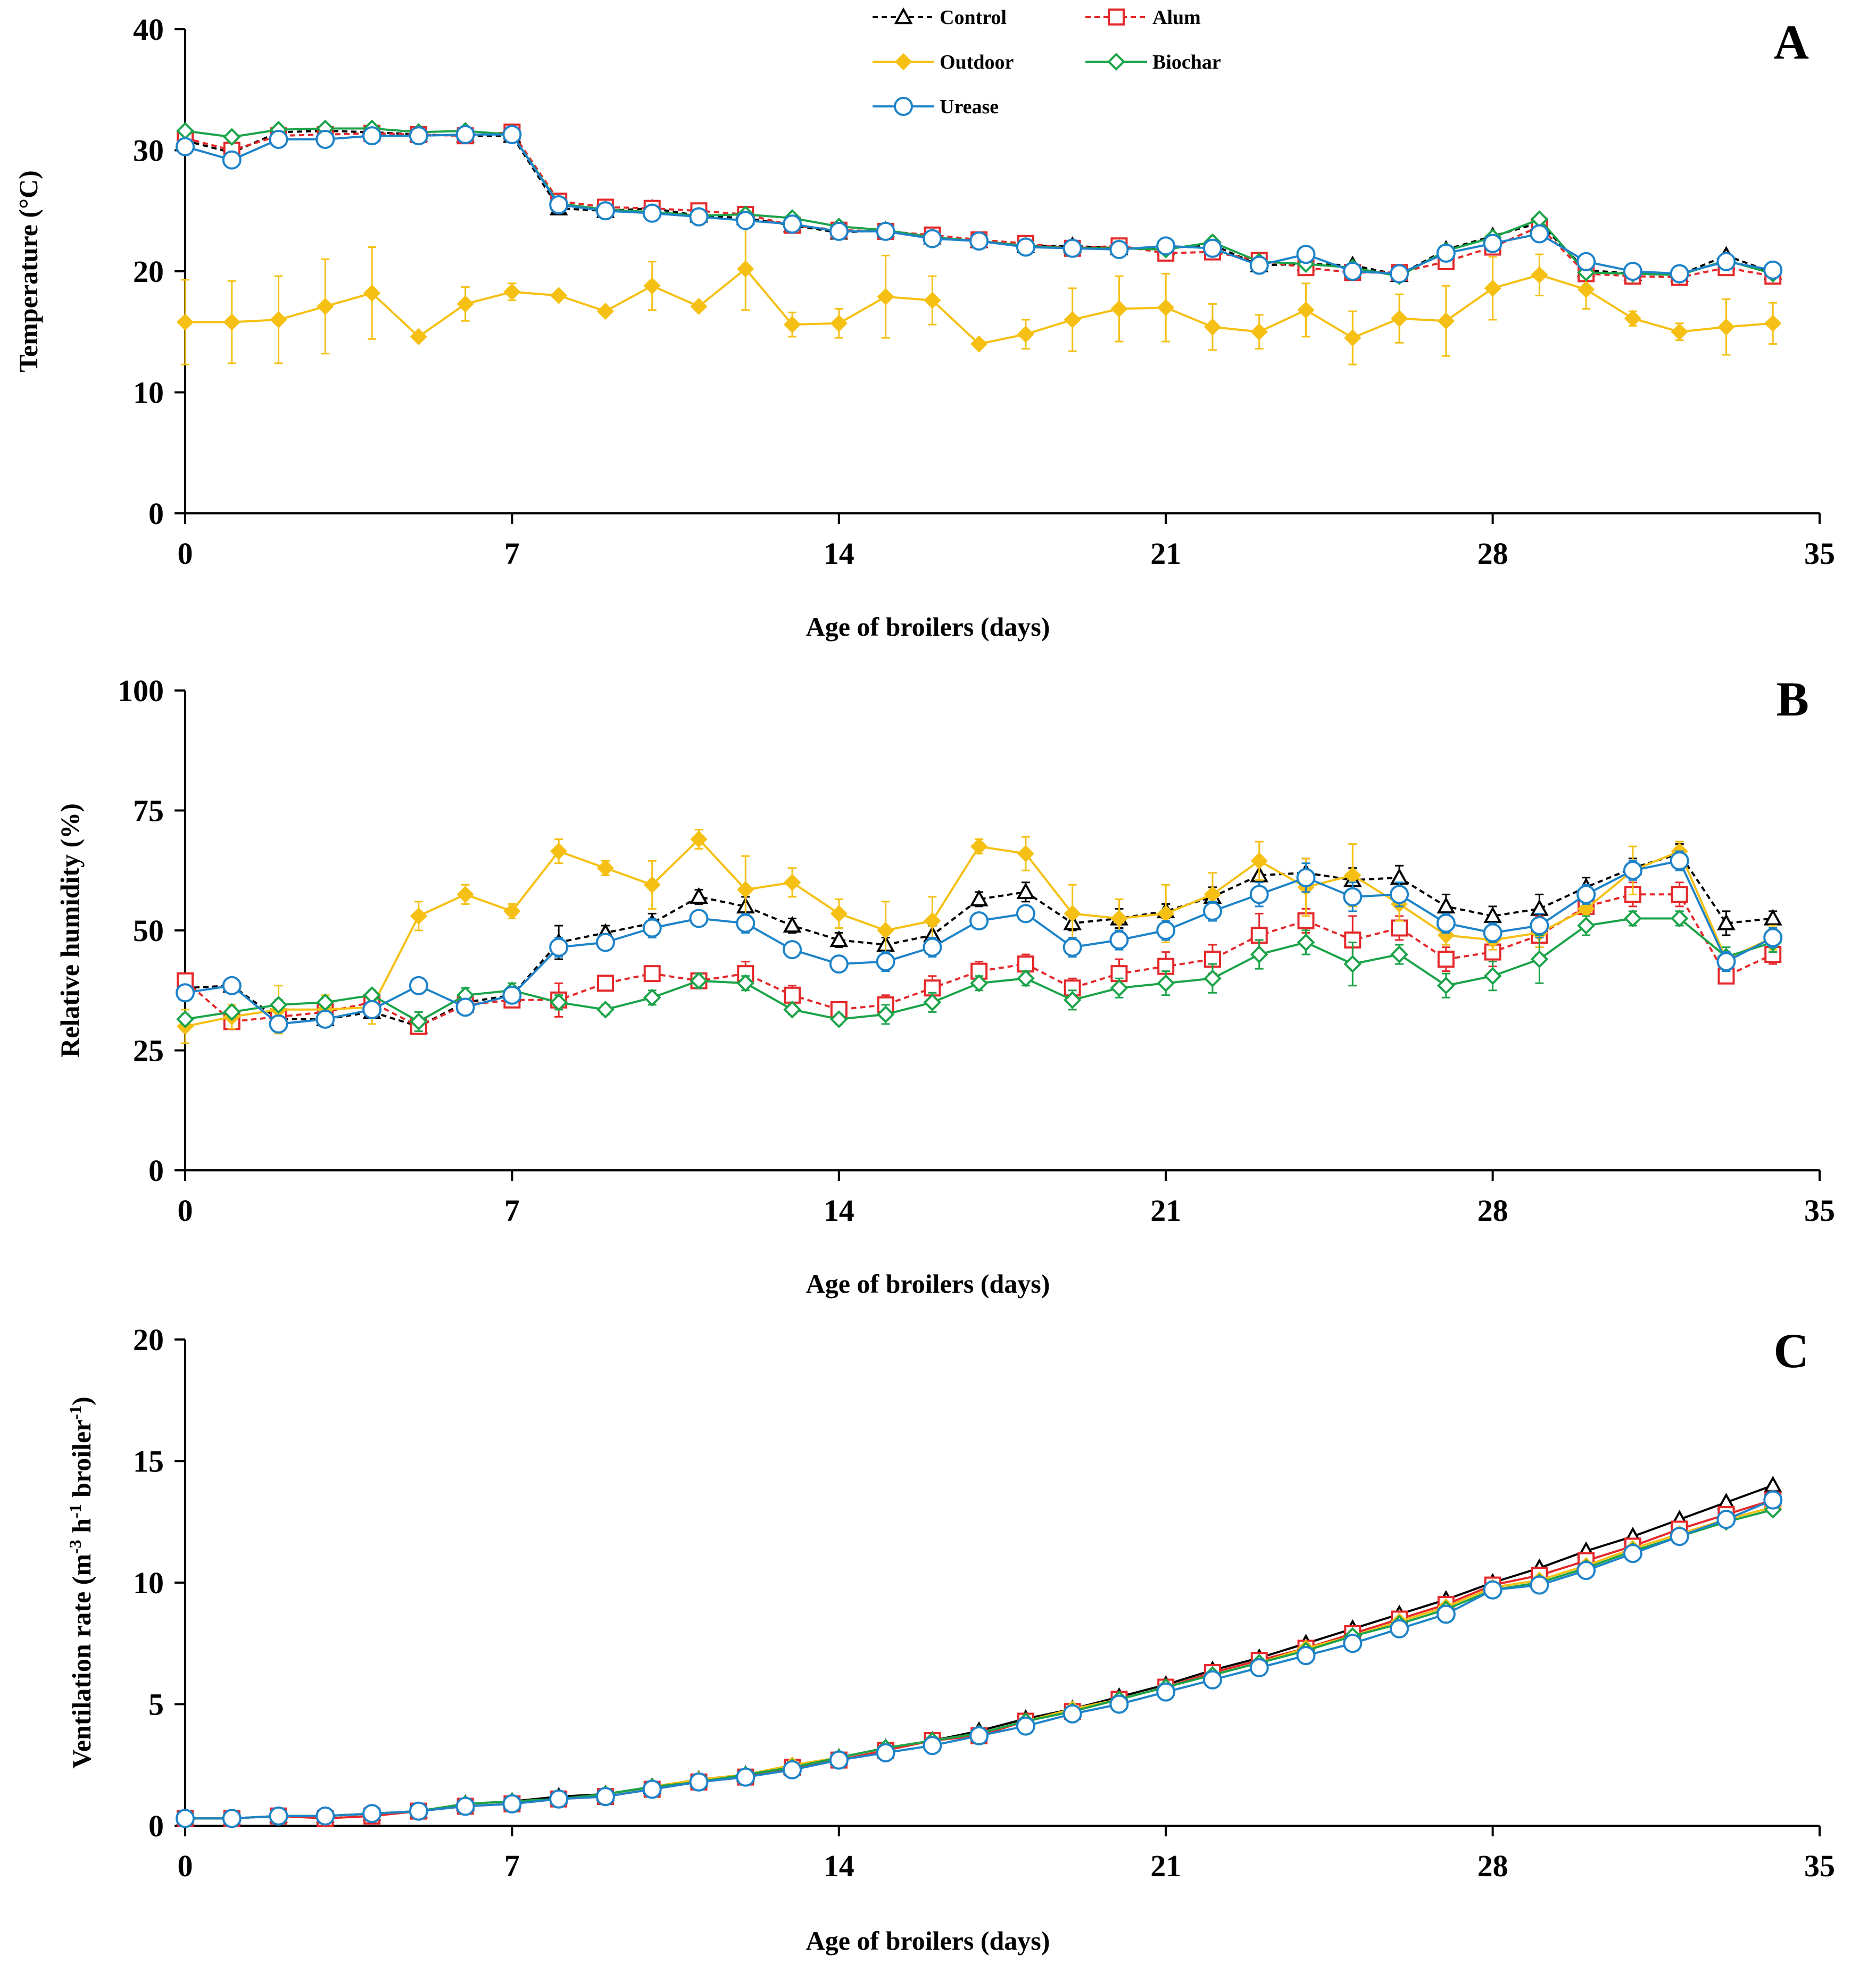 Image resolution: width=1876 pixels, height=1980 pixels. Describe the element at coordinates (1819, 1866) in the screenshot. I see `x-tick-label: 35` at that location.